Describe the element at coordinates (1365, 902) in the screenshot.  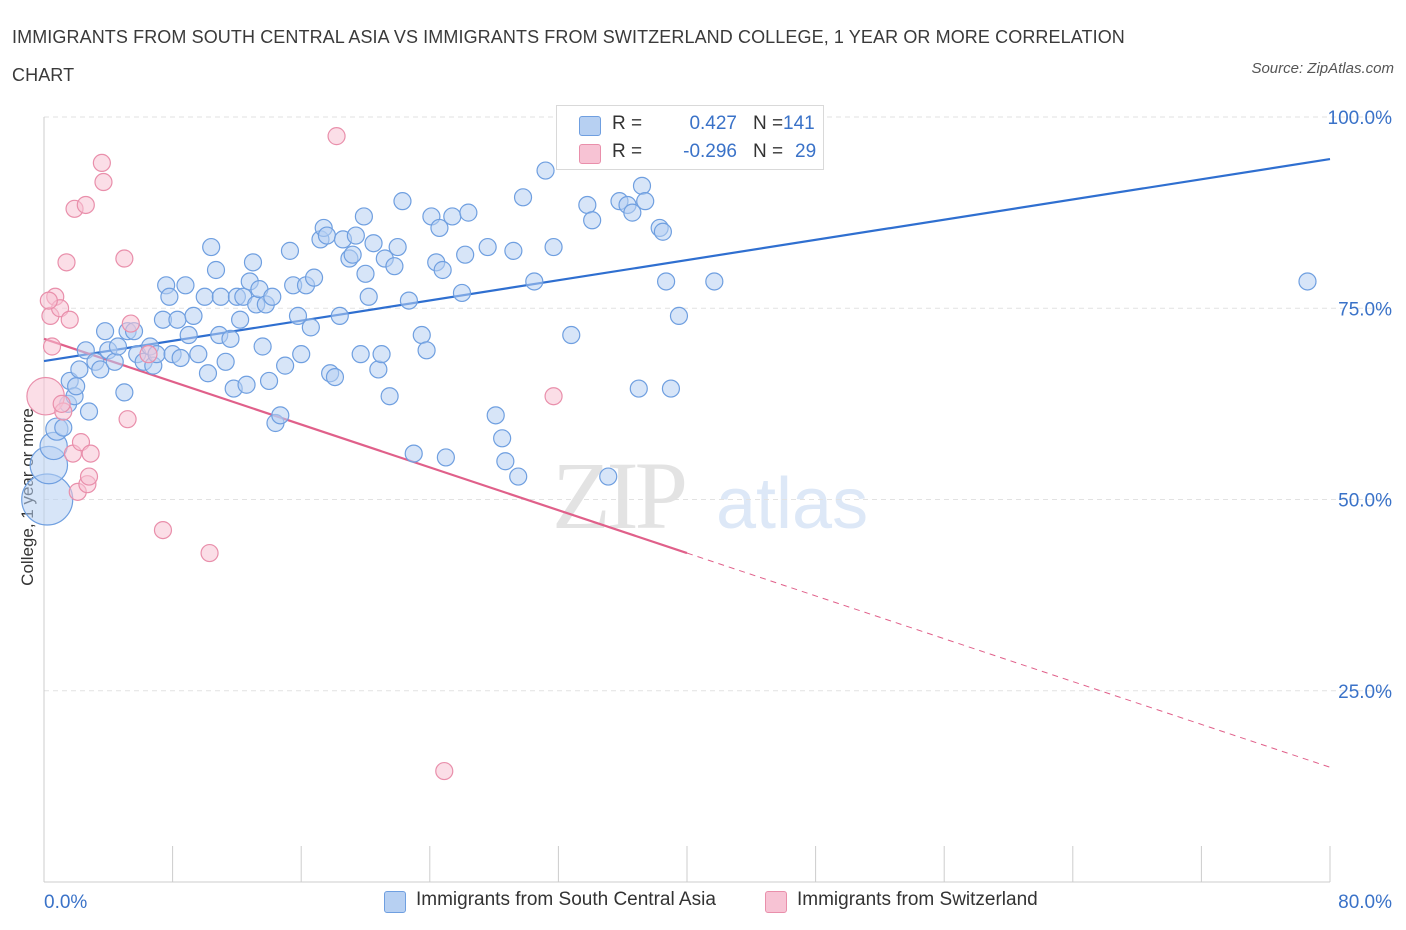
I see `x-tick-label: 80.0%` at that location.